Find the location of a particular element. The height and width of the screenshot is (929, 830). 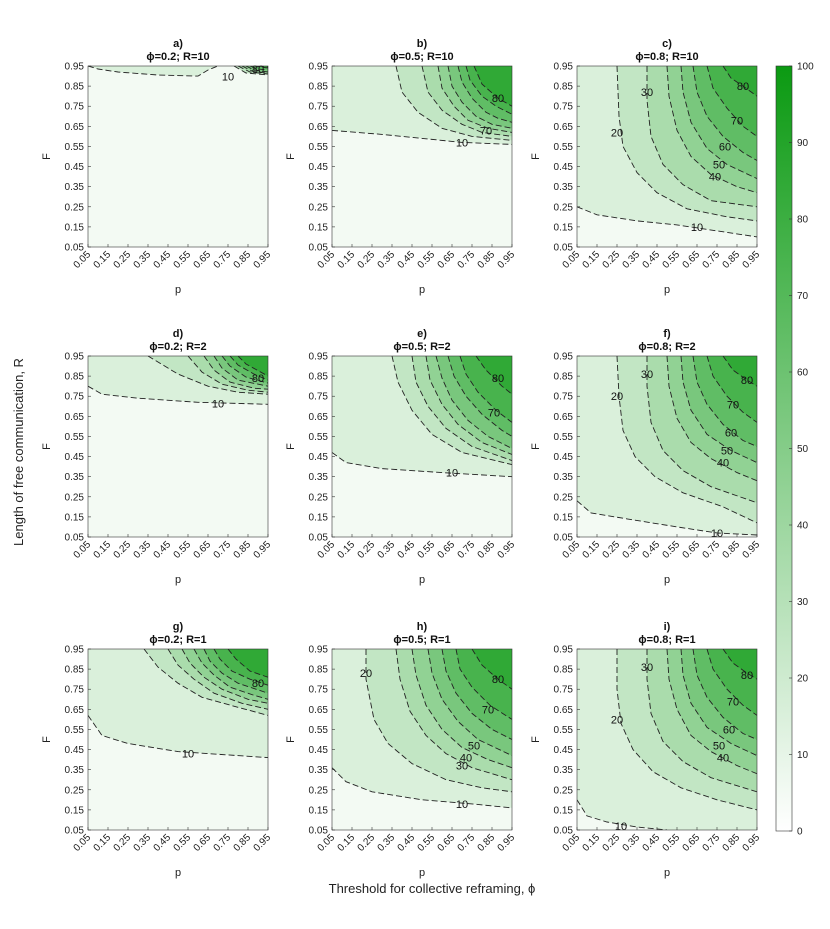

contour-label-10: 10 is located at coordinates (717, 534).